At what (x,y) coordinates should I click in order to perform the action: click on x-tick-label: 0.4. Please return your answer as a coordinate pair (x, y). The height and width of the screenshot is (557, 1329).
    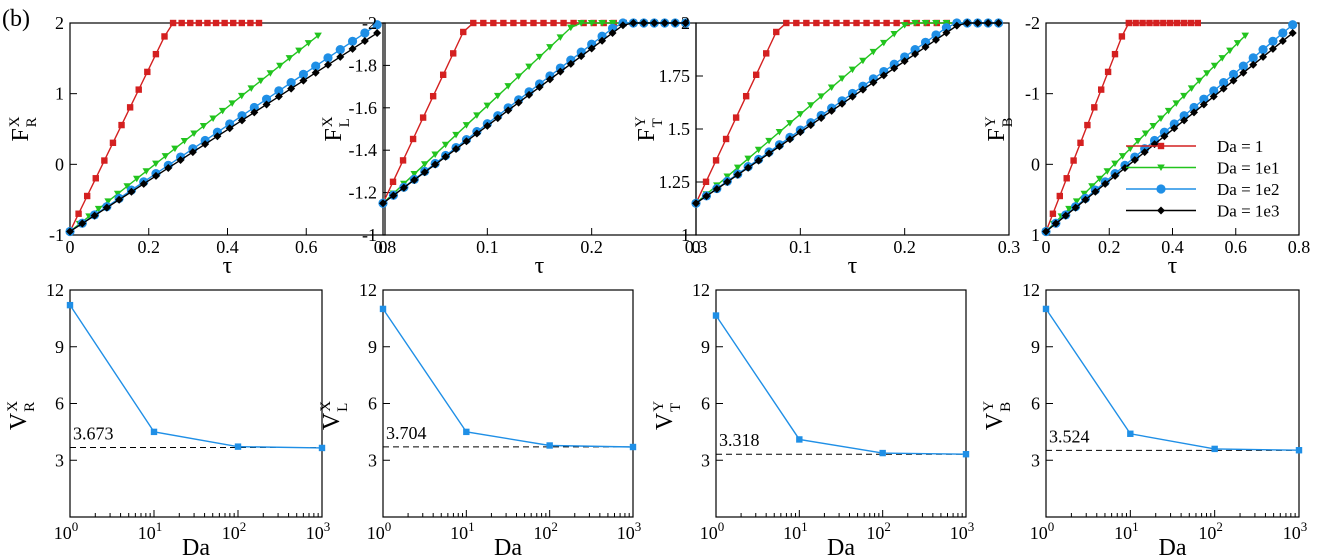
    Looking at the image, I should click on (1172, 247).